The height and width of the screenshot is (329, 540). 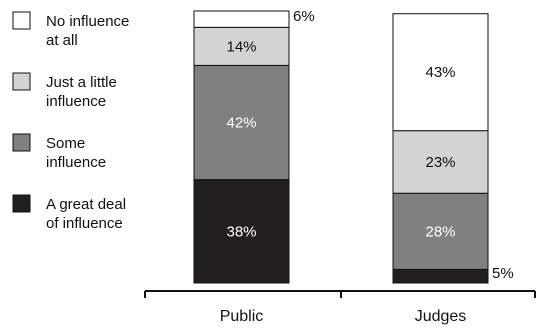 I want to click on x-axis: Public Judges, so click(x=340, y=307).